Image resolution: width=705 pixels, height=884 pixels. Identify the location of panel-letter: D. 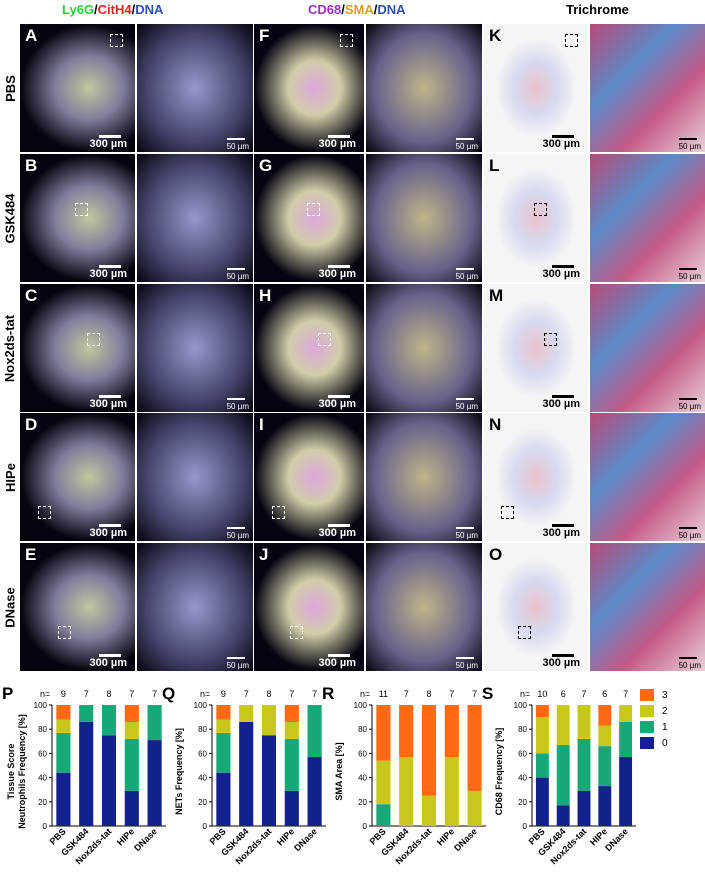
(31, 424).